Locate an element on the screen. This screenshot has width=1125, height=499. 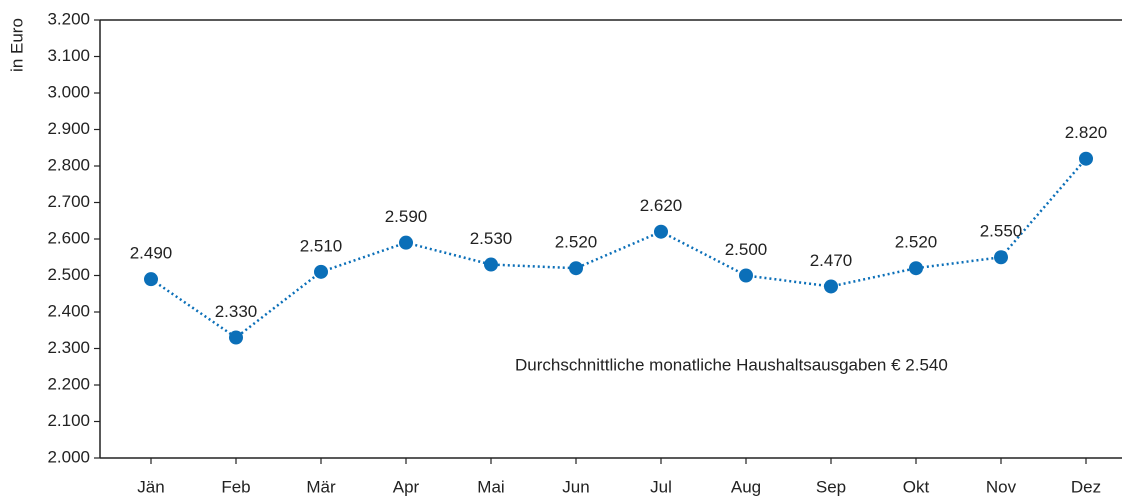
x-tick-label: Aug is located at coordinates (746, 486).